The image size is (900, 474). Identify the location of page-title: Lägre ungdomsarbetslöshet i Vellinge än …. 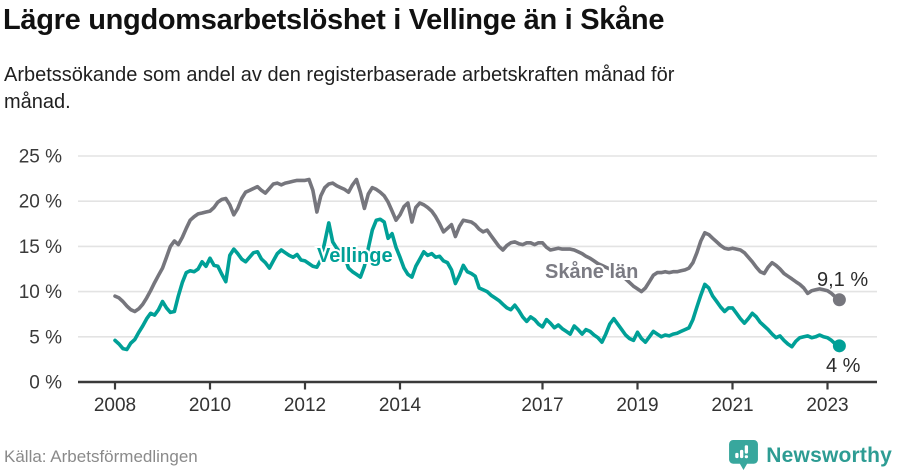
(334, 20).